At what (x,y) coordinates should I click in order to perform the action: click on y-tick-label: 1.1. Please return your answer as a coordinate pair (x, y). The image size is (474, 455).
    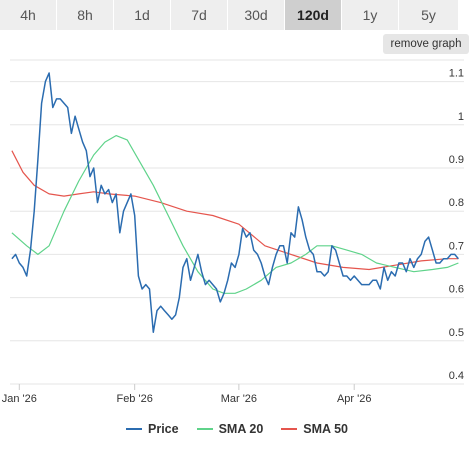
    Looking at the image, I should click on (456, 74).